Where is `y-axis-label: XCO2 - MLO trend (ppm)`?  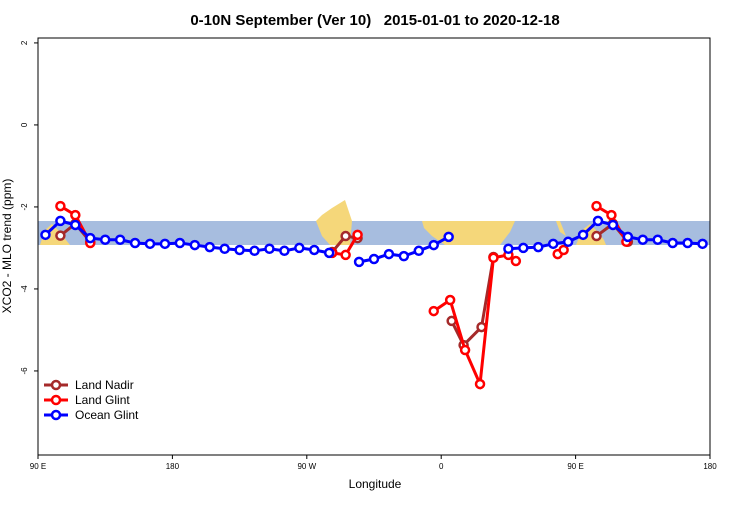 y-axis-label: XCO2 - MLO trend (ppm) is located at coordinates (7, 246).